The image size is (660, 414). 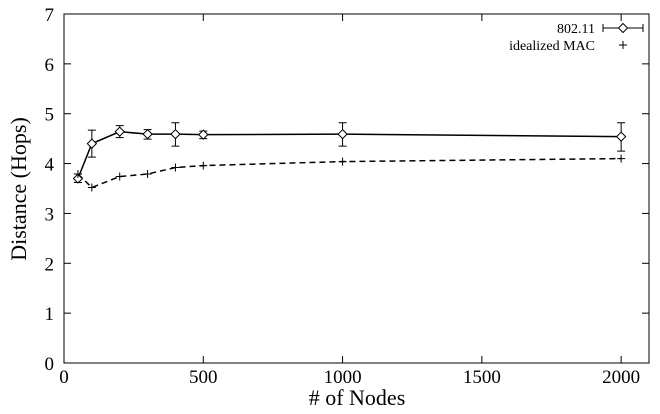 I want to click on legend: 802.11 idealized MAC, so click(x=576, y=38).